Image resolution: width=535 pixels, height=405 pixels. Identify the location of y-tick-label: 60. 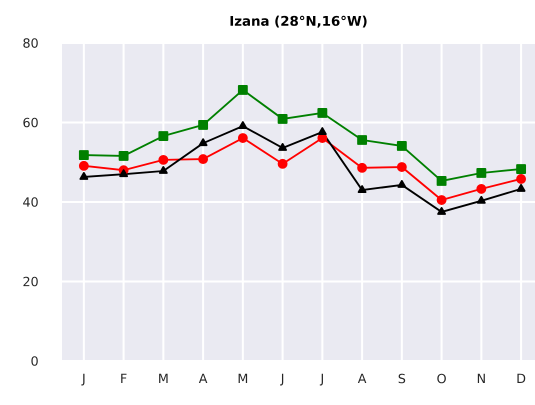
(30, 123).